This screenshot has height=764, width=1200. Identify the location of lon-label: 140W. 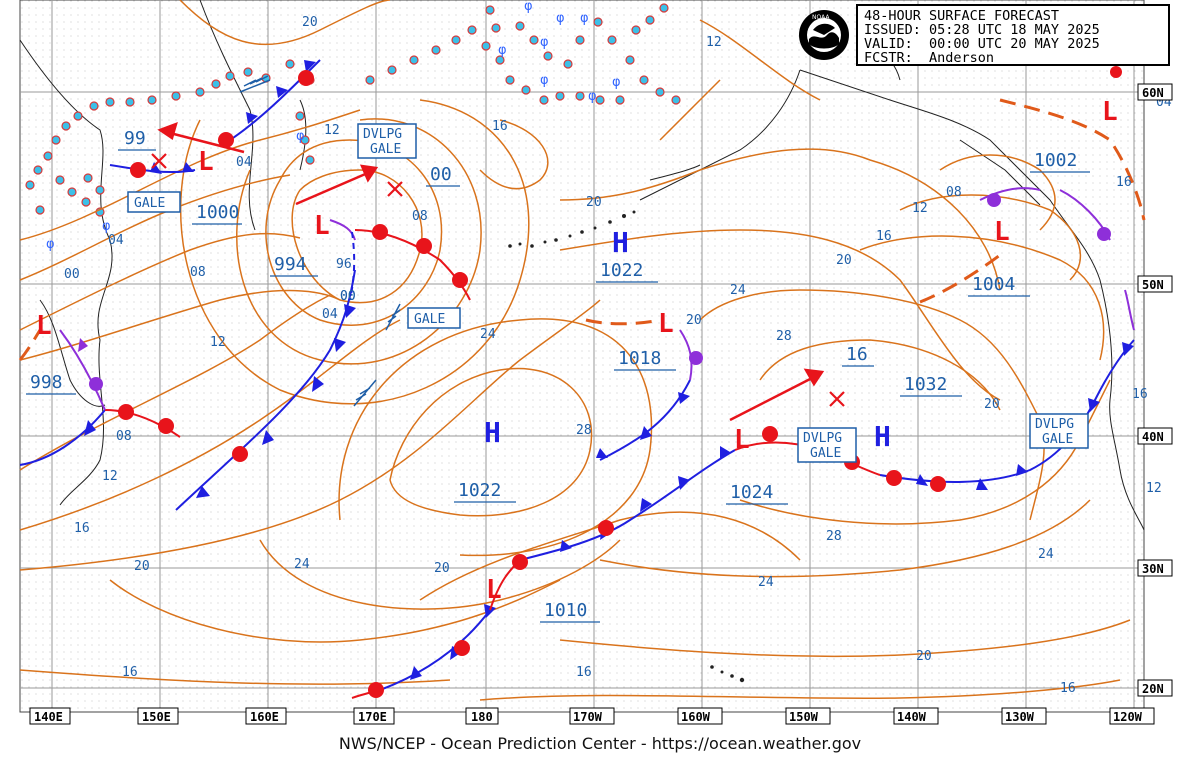
(912, 717).